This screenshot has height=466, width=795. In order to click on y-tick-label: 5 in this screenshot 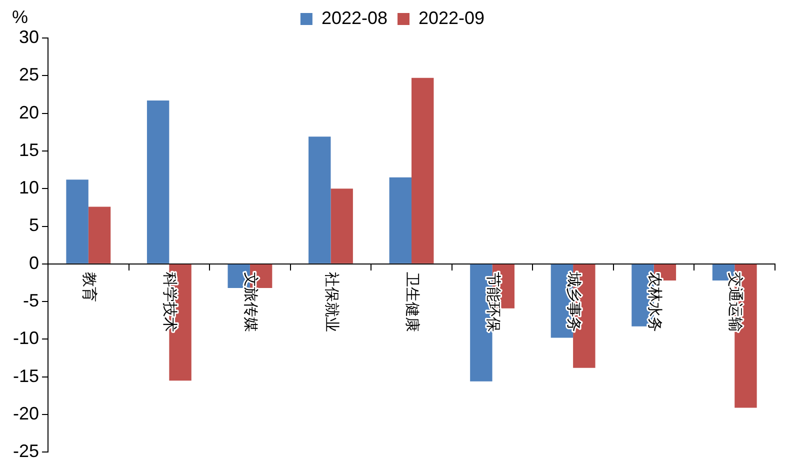, I will do `click(34, 225)`.